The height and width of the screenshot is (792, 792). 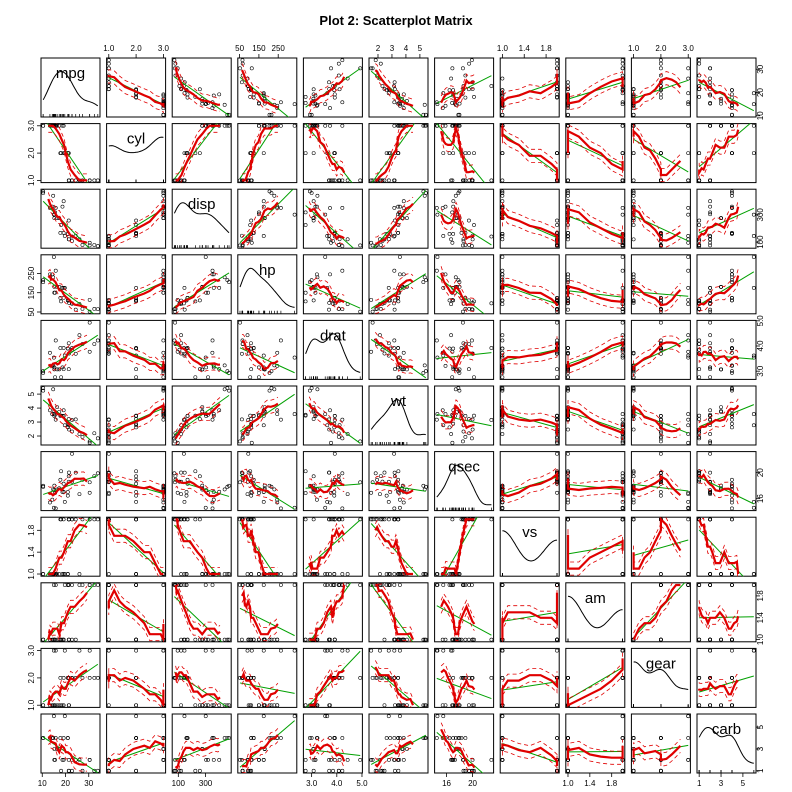 What do you see at coordinates (398, 284) in the screenshot?
I see `panel-hp-vs-wt` at bounding box center [398, 284].